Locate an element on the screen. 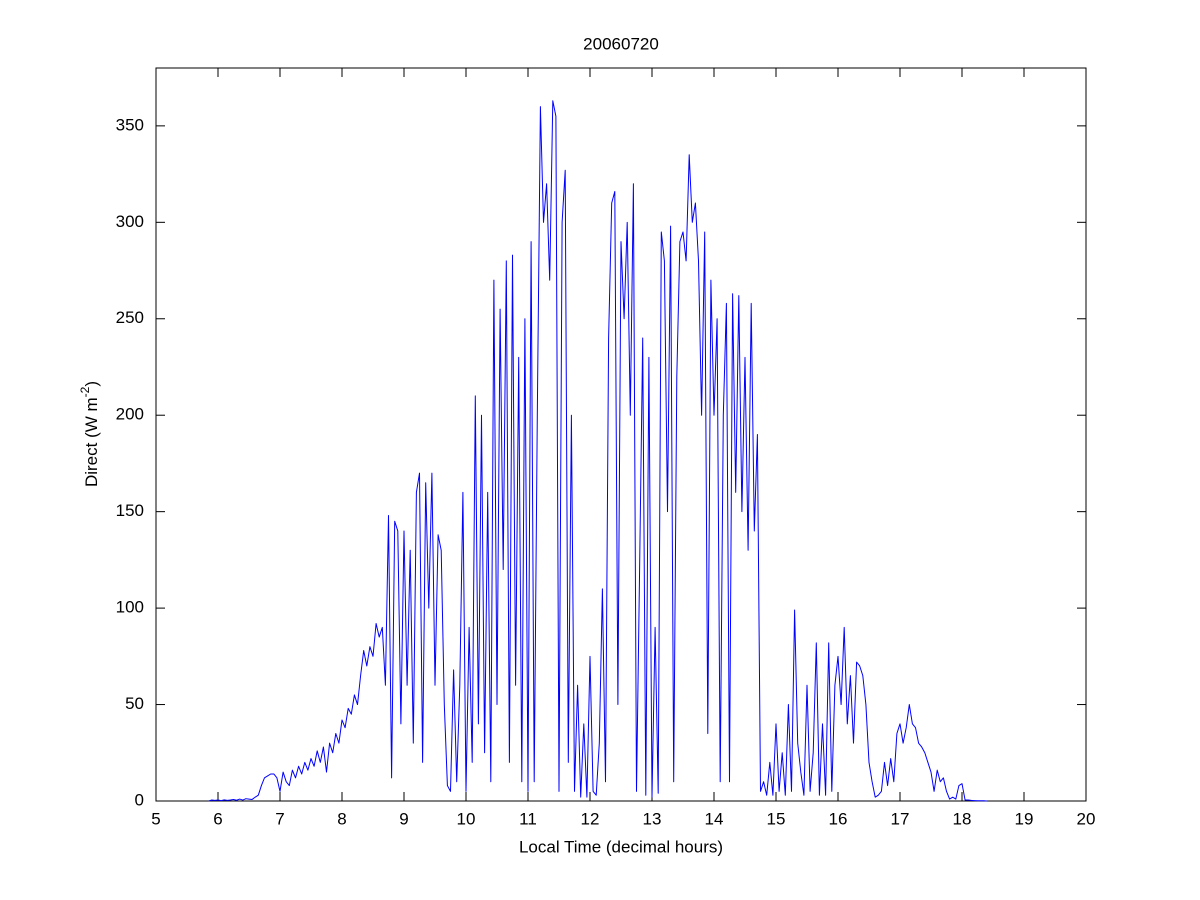 Image resolution: width=1200 pixels, height=900 pixels. x-tick-label: 10 is located at coordinates (466, 818).